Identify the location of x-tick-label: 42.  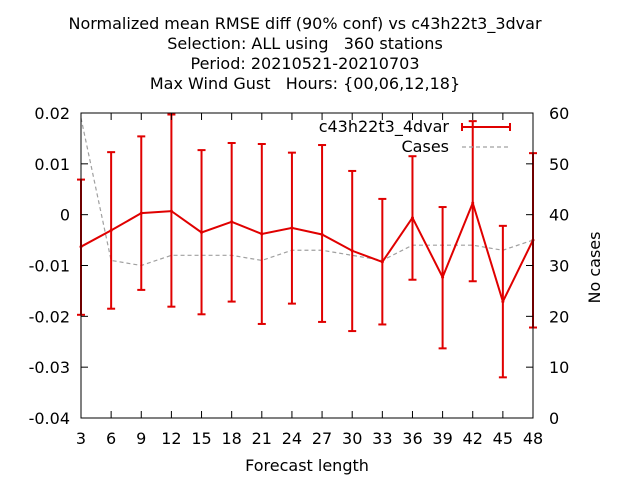
(473, 438).